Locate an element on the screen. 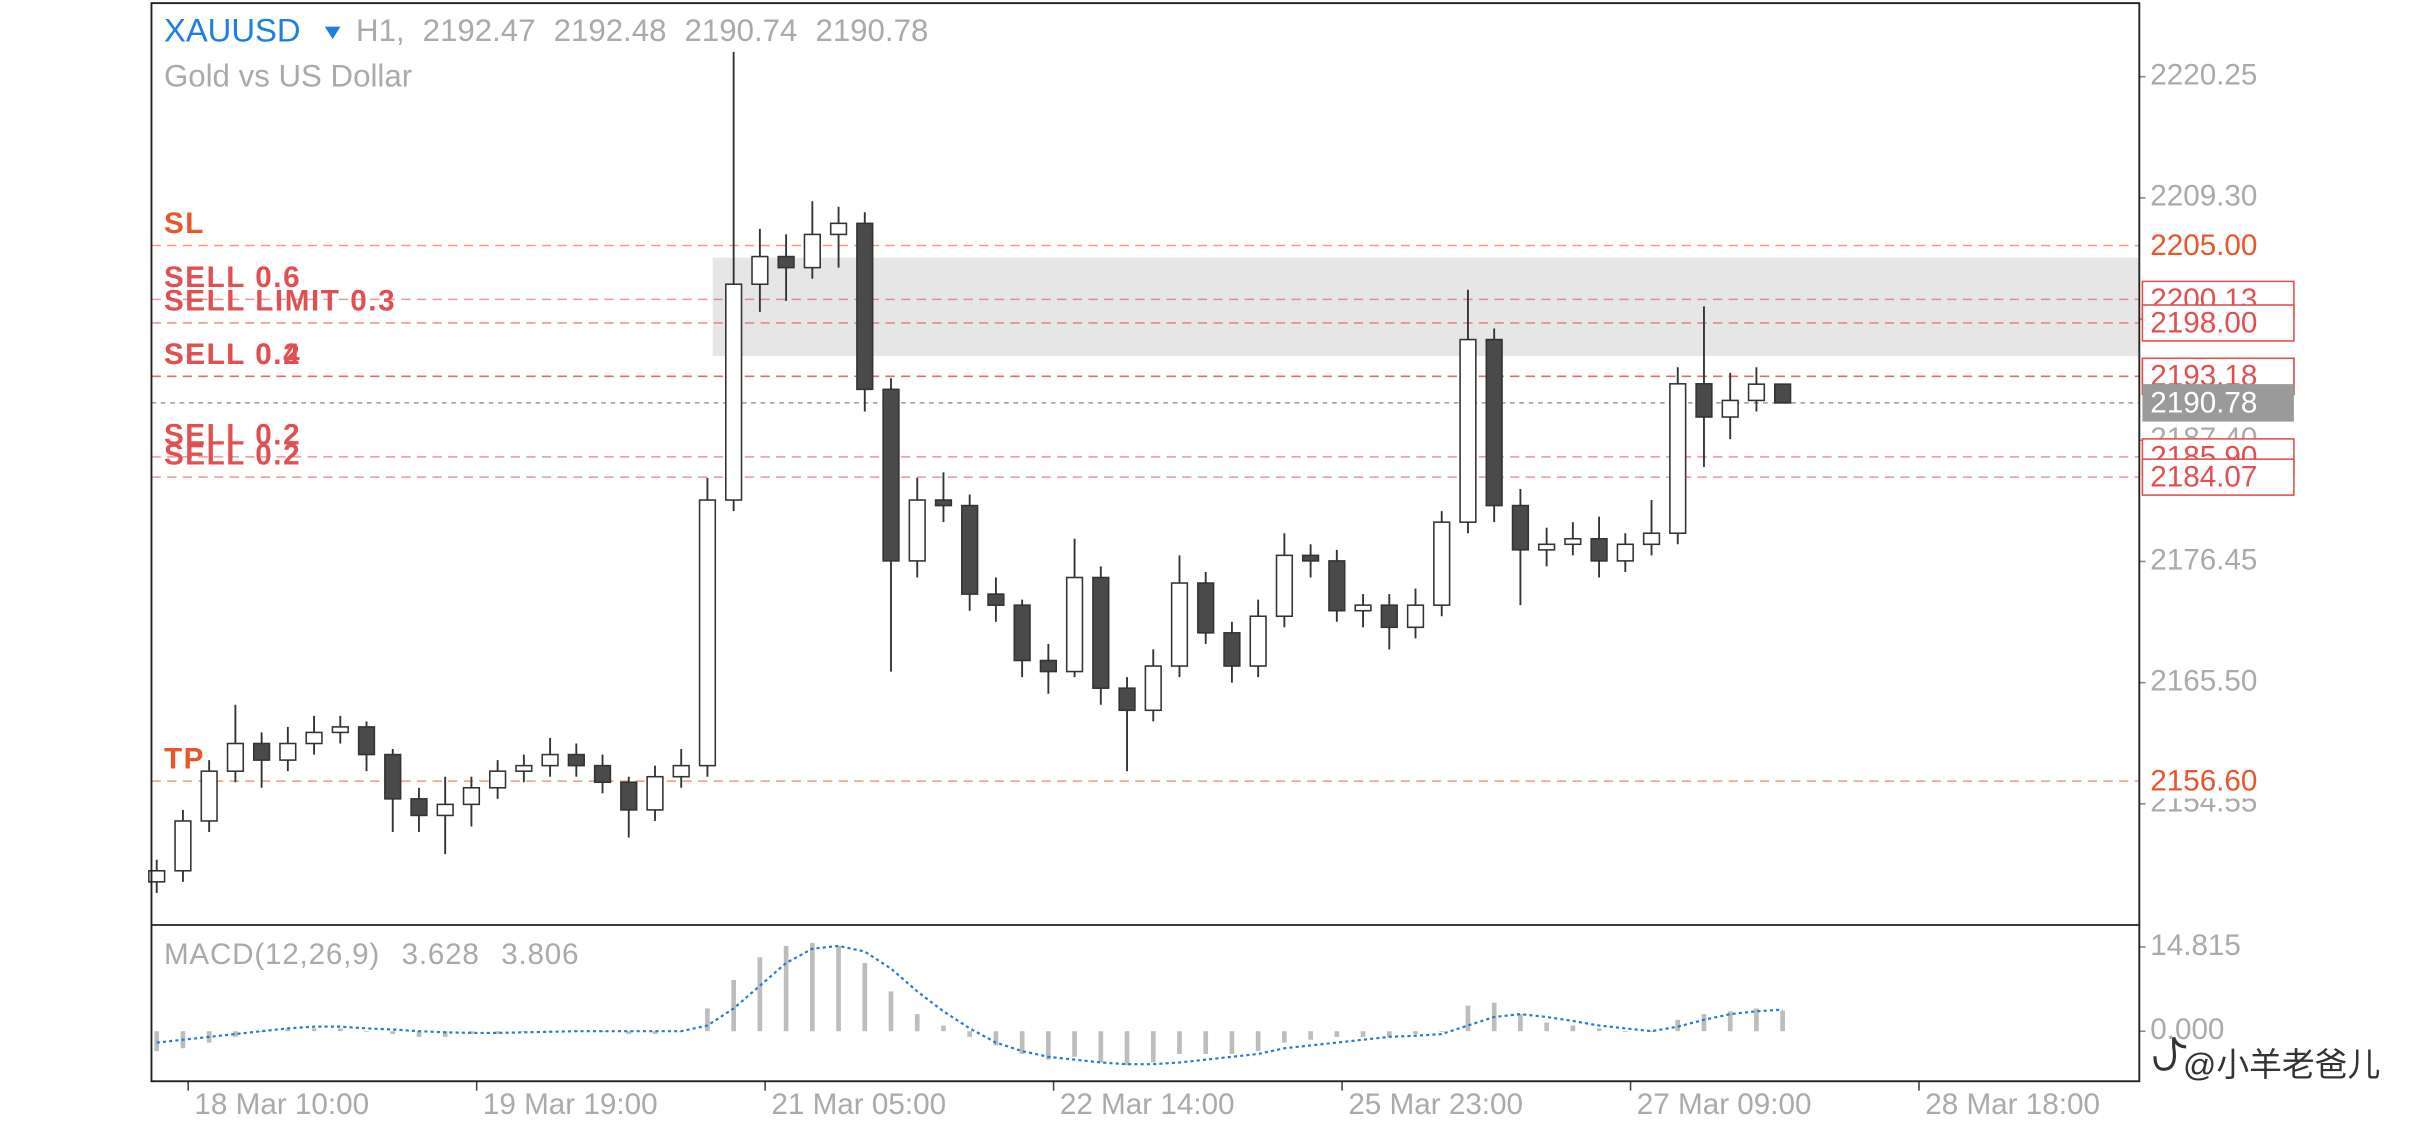 The height and width of the screenshot is (1125, 2436). x-tick-label: 27 Mar 09:00 is located at coordinates (1724, 1104).